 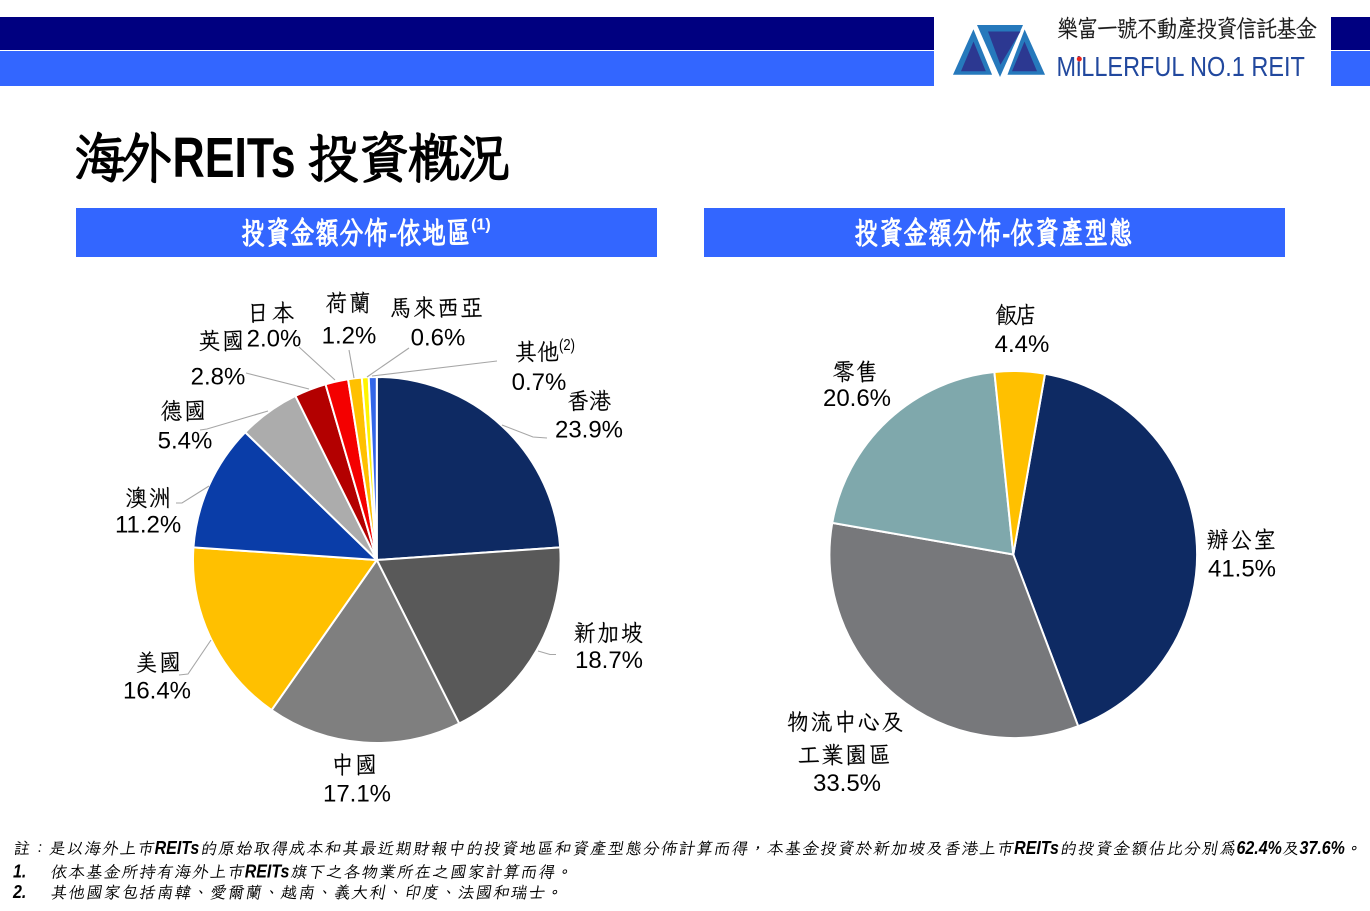 What do you see at coordinates (357, 794) in the screenshot?
I see `svg-text: 17.1%` at bounding box center [357, 794].